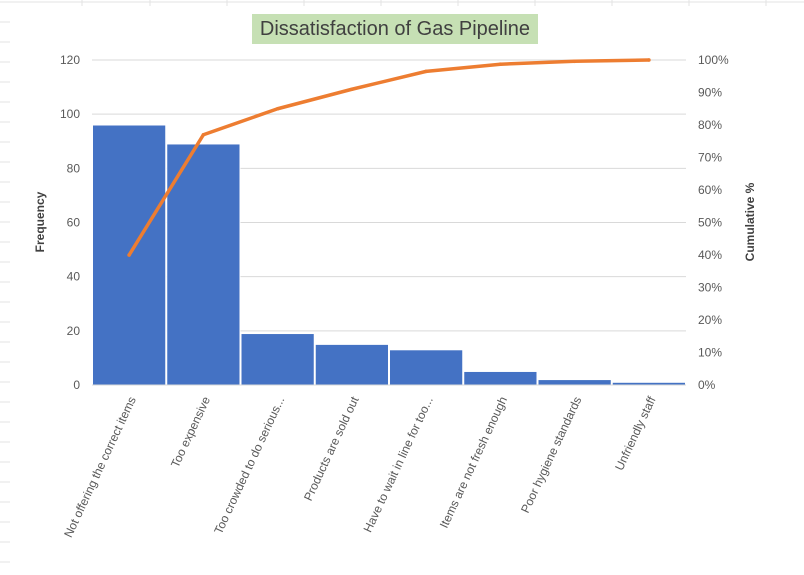 The image size is (804, 575). What do you see at coordinates (710, 288) in the screenshot?
I see `y2-tick-label: 30%` at bounding box center [710, 288].